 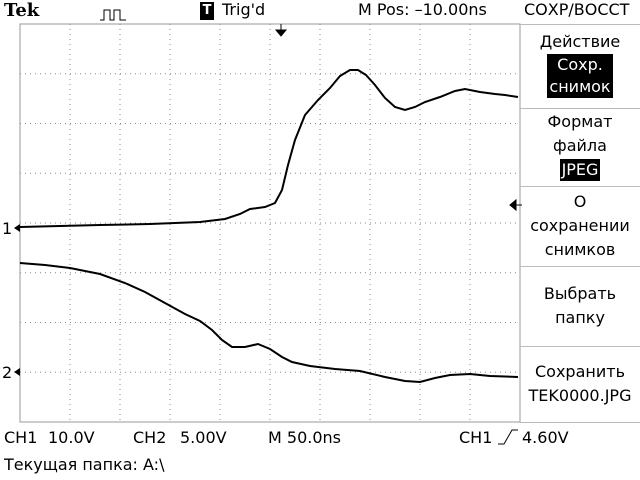 I want to click on menu-value: JPEG, so click(x=580, y=170).